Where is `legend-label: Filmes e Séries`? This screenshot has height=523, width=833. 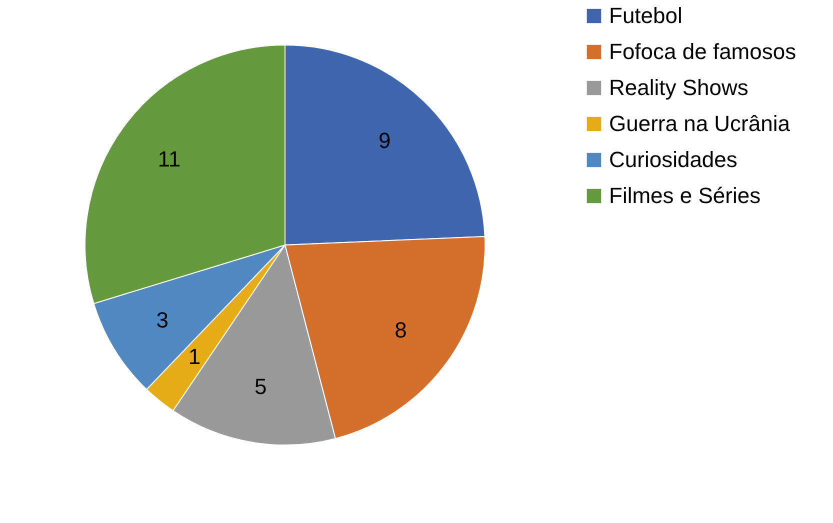 legend-label: Filmes e Séries is located at coordinates (685, 195).